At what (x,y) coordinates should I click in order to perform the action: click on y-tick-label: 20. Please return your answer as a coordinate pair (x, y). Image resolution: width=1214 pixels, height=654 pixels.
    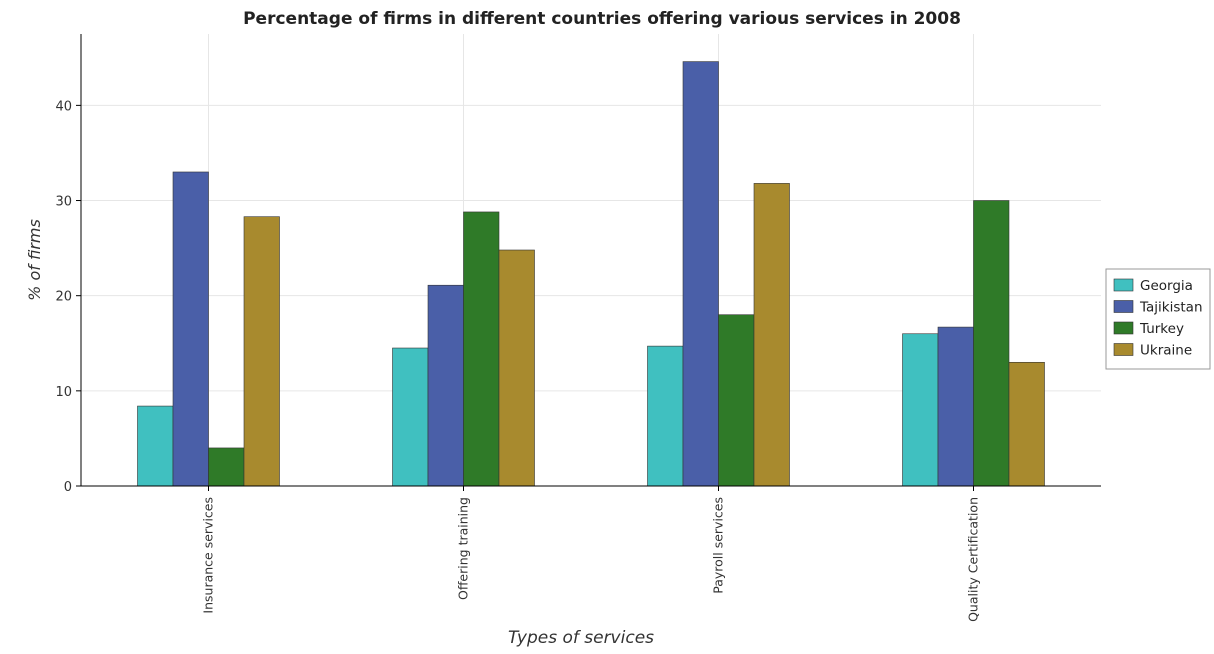
    Looking at the image, I should click on (63, 297).